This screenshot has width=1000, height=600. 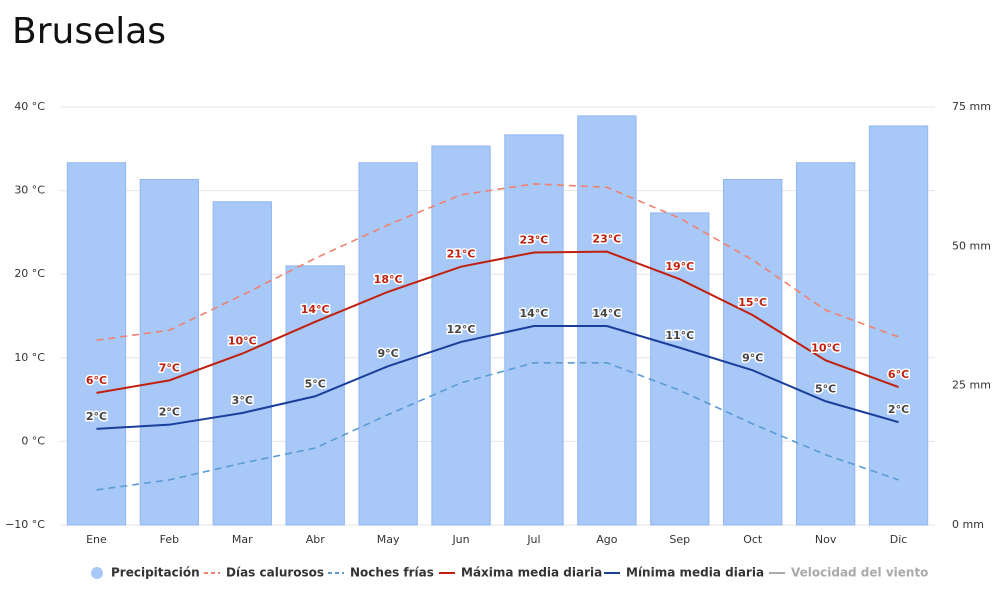 What do you see at coordinates (169, 539) in the screenshot?
I see `x-tick-label: Feb` at bounding box center [169, 539].